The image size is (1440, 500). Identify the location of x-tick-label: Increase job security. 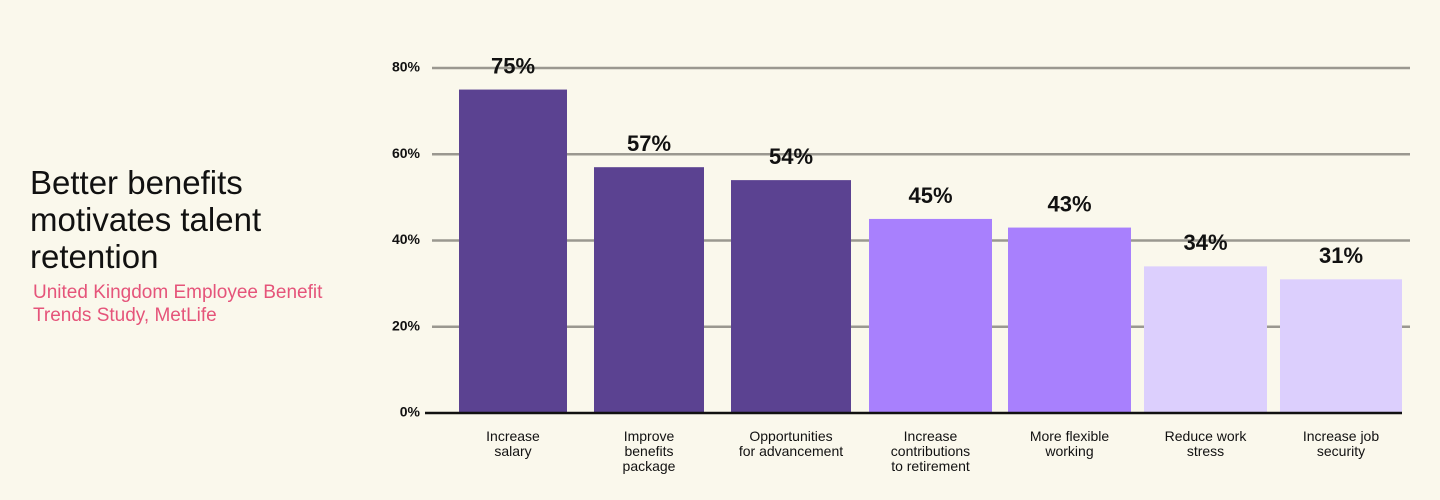
(1341, 443).